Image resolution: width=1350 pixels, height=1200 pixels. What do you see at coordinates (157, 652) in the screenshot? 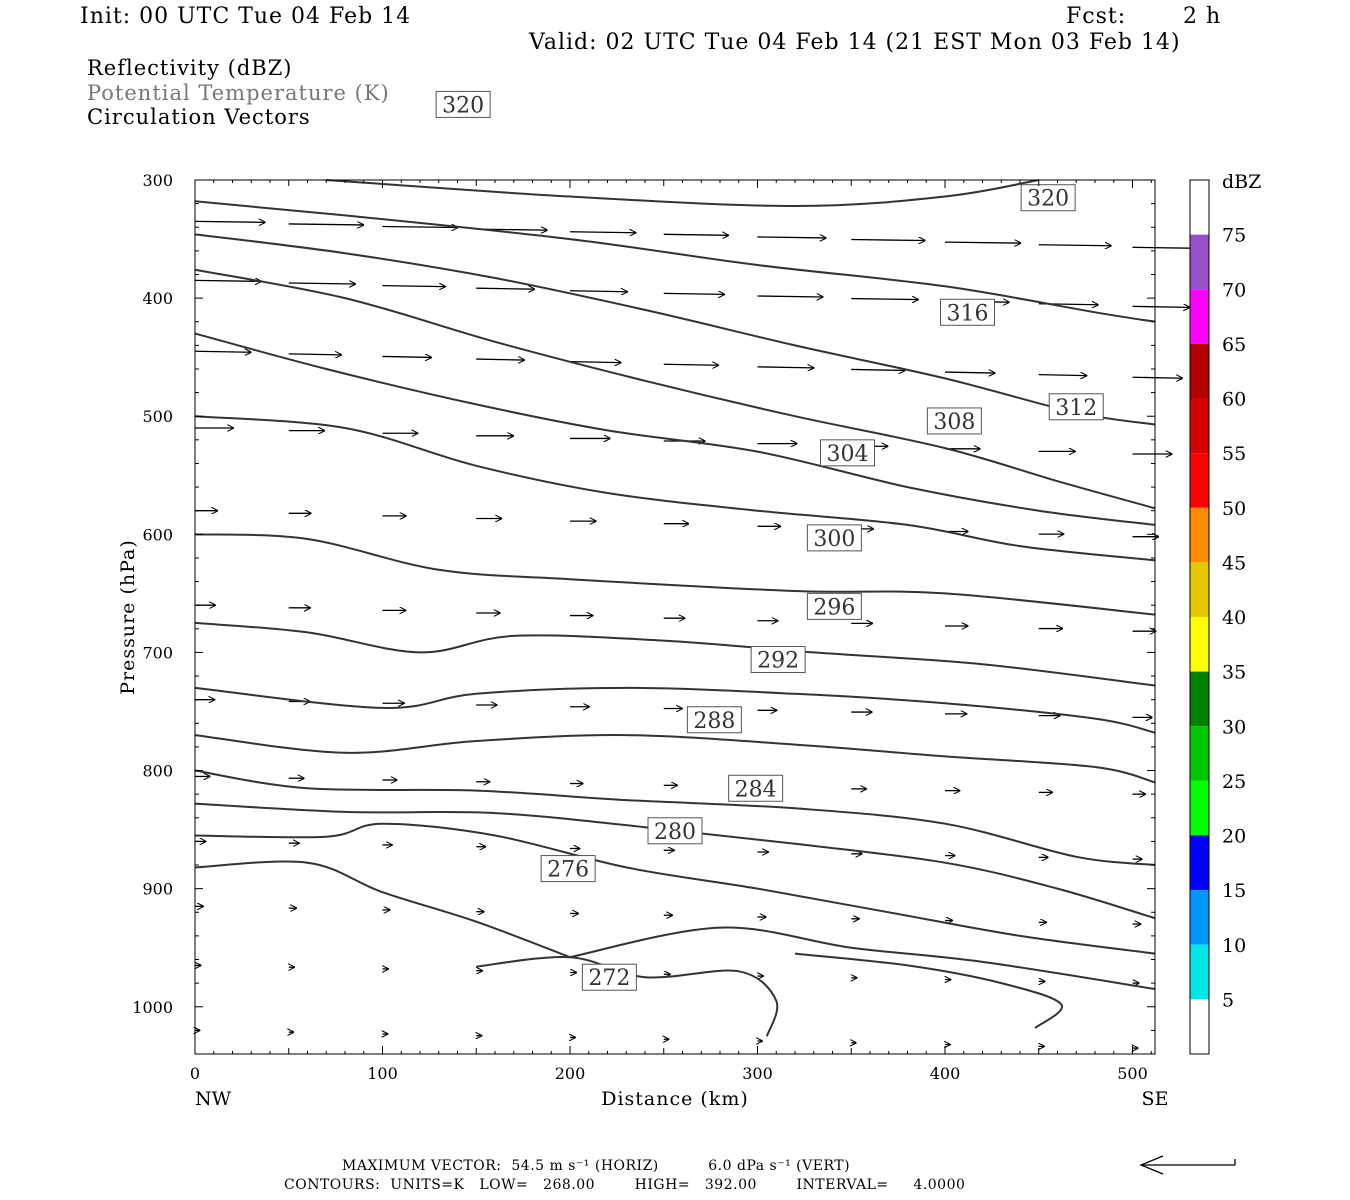
I see `y-tick-label: 700` at bounding box center [157, 652].